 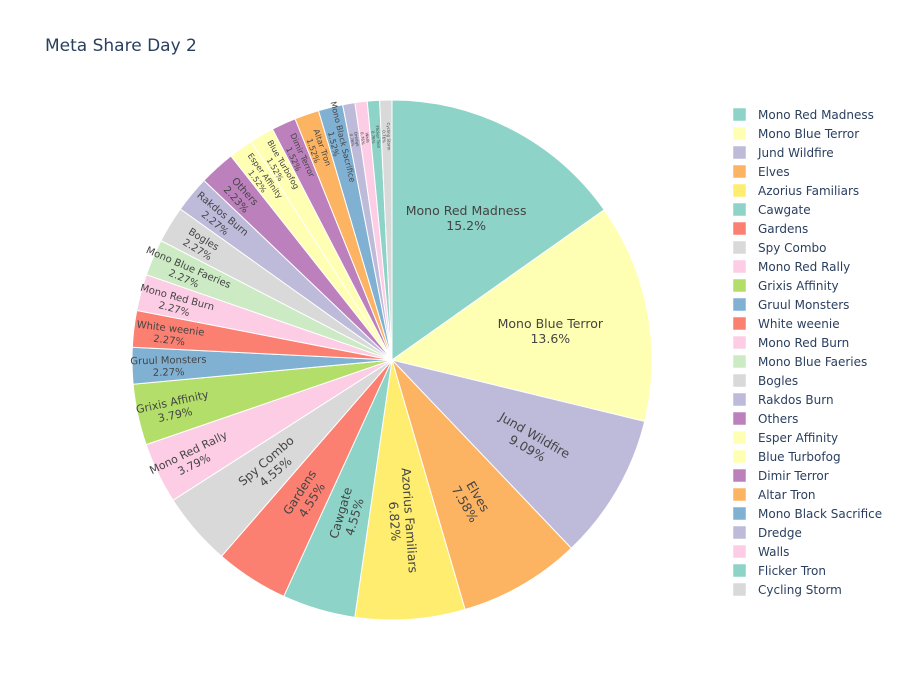 I want to click on slice-label-name: Mono Blue Terror, so click(x=551, y=323).